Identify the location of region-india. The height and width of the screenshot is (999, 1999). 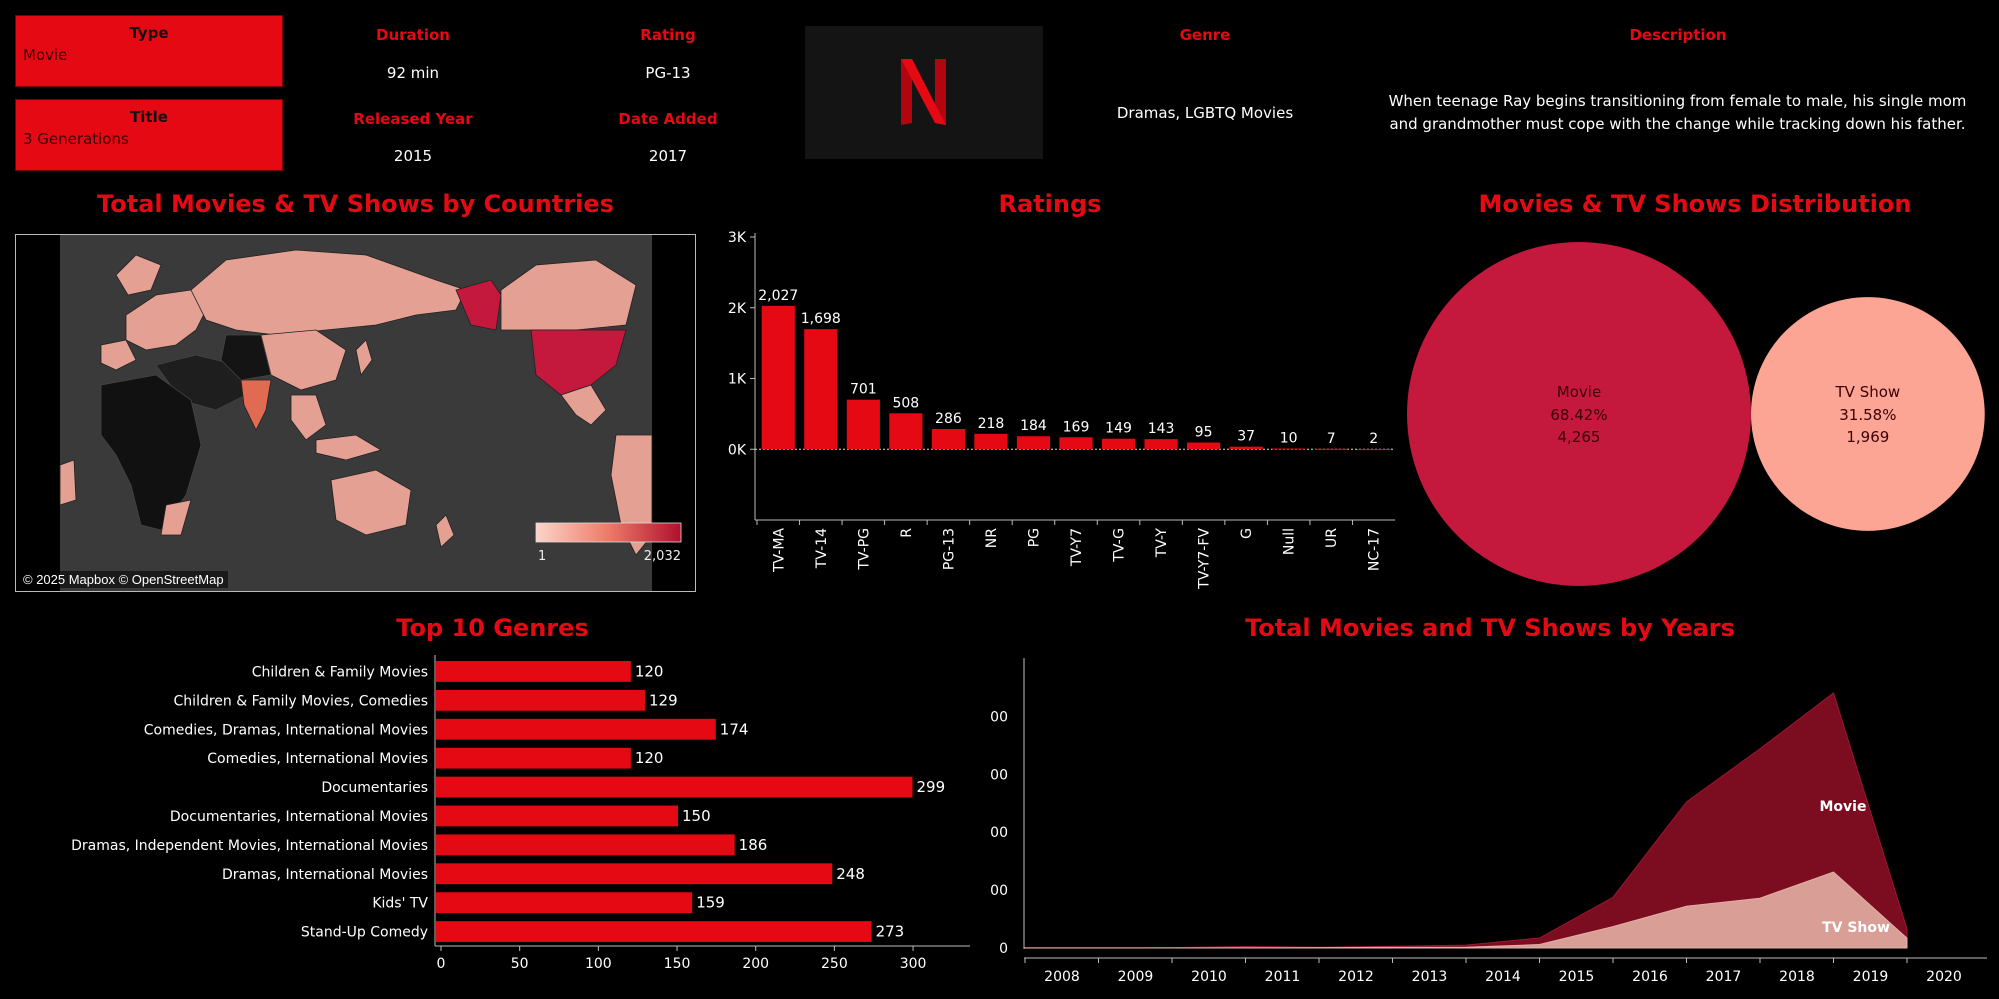
(256, 405).